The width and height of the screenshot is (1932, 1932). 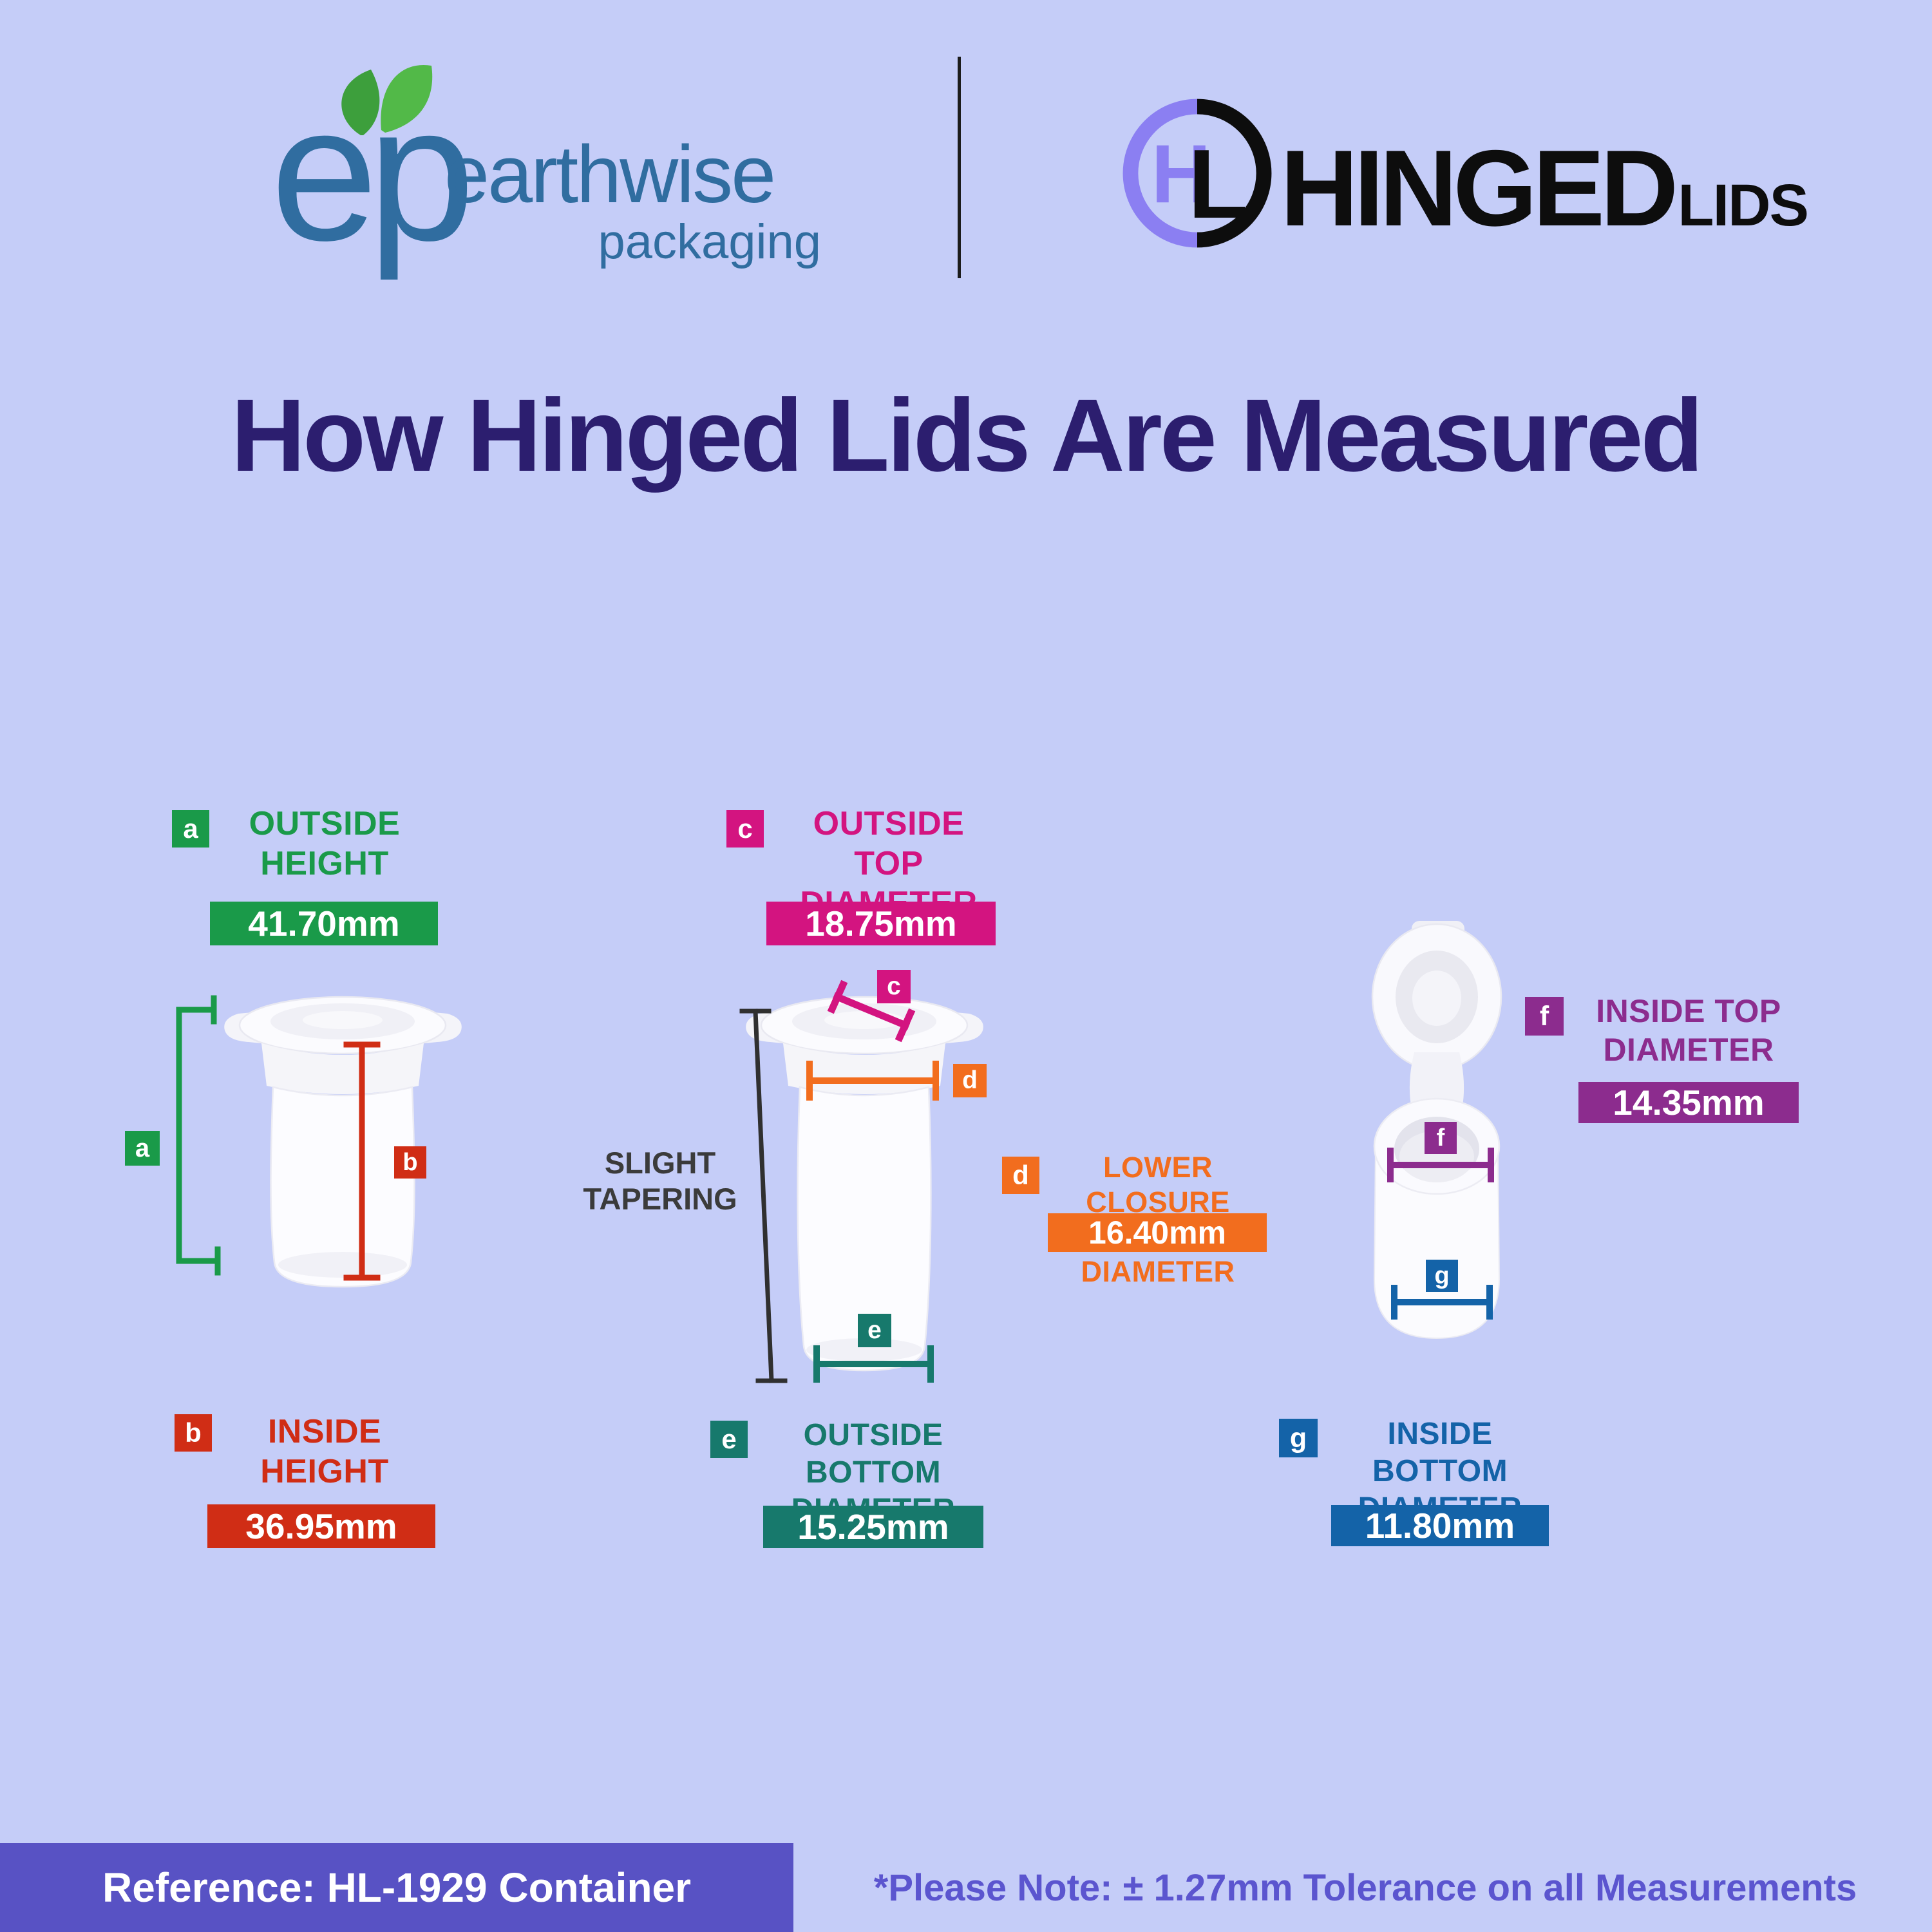 I want to click on badge-e-diagram: e, so click(x=875, y=1331).